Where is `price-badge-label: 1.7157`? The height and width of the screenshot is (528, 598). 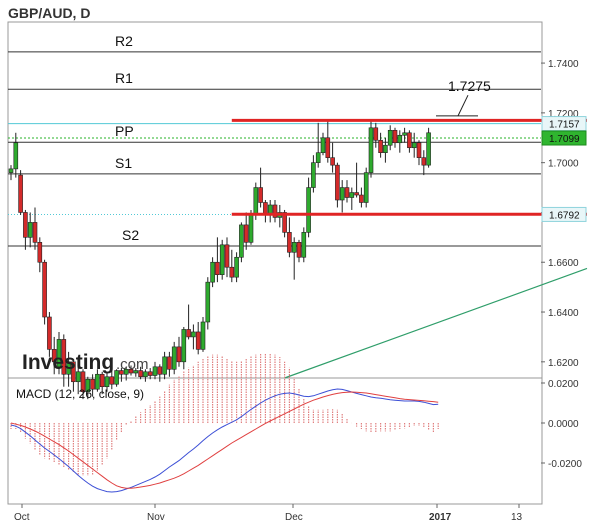
price-badge-label: 1.7157 is located at coordinates (564, 125).